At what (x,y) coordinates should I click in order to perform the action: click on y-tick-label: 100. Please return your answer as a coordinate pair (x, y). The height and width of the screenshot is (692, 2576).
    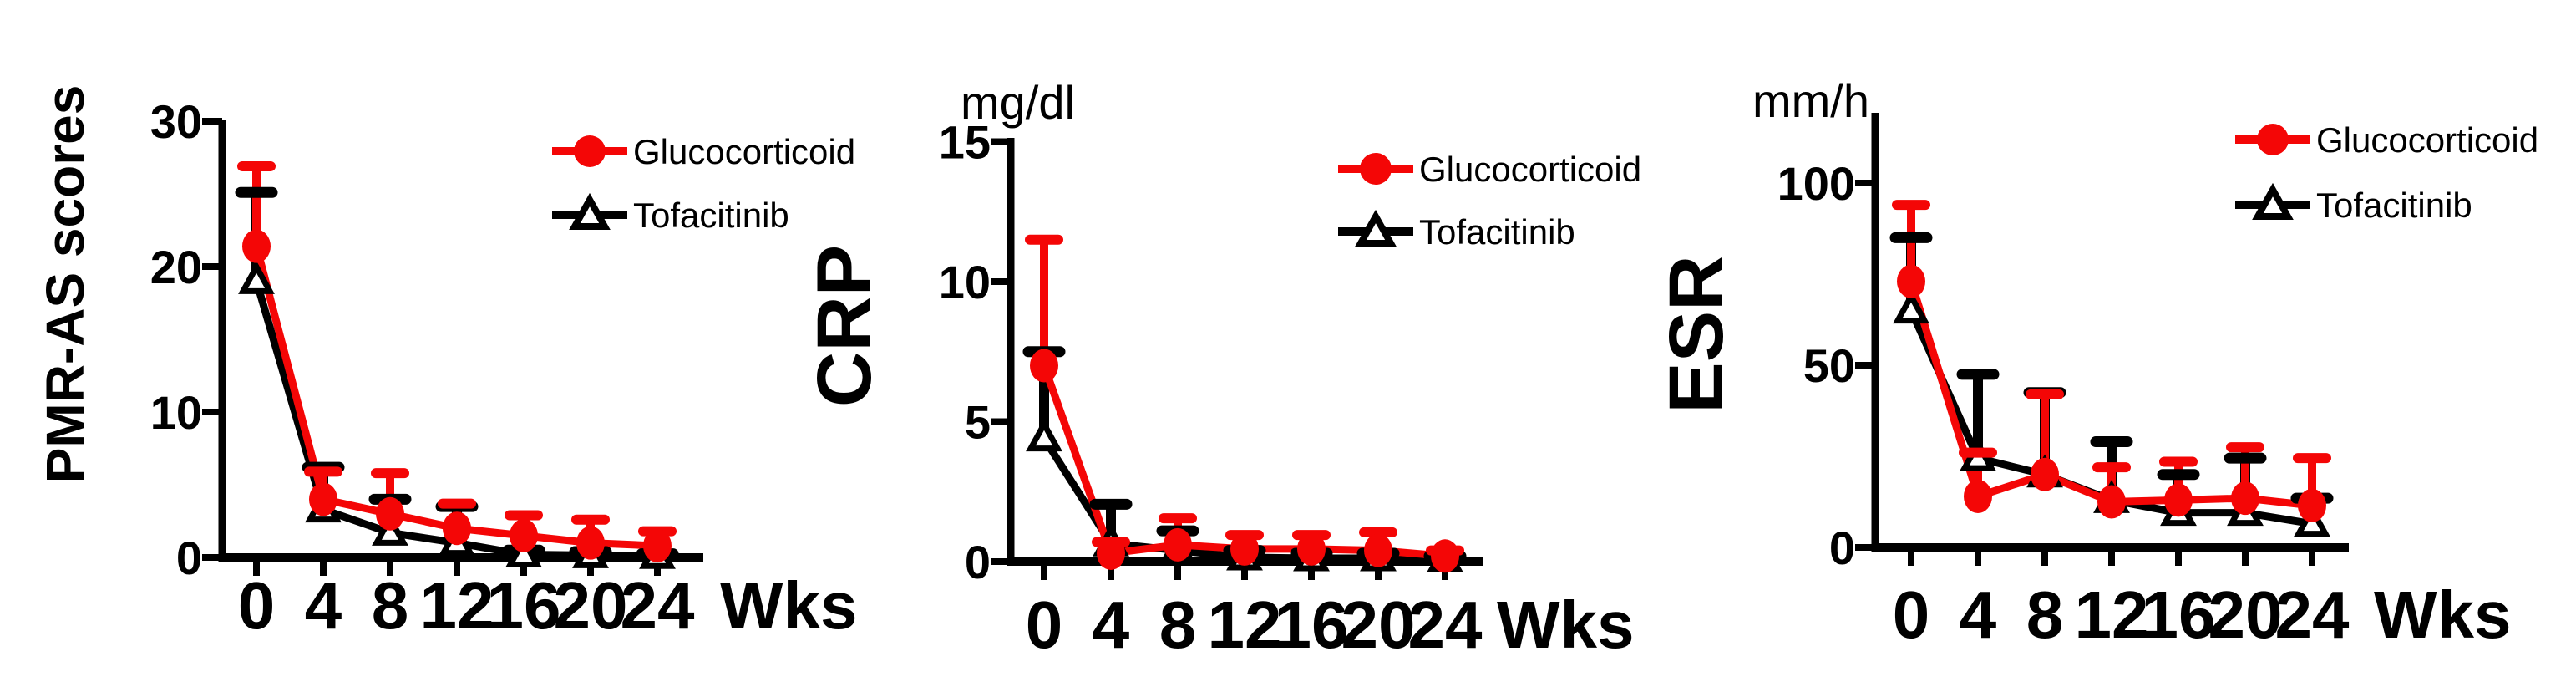
    Looking at the image, I should click on (1816, 183).